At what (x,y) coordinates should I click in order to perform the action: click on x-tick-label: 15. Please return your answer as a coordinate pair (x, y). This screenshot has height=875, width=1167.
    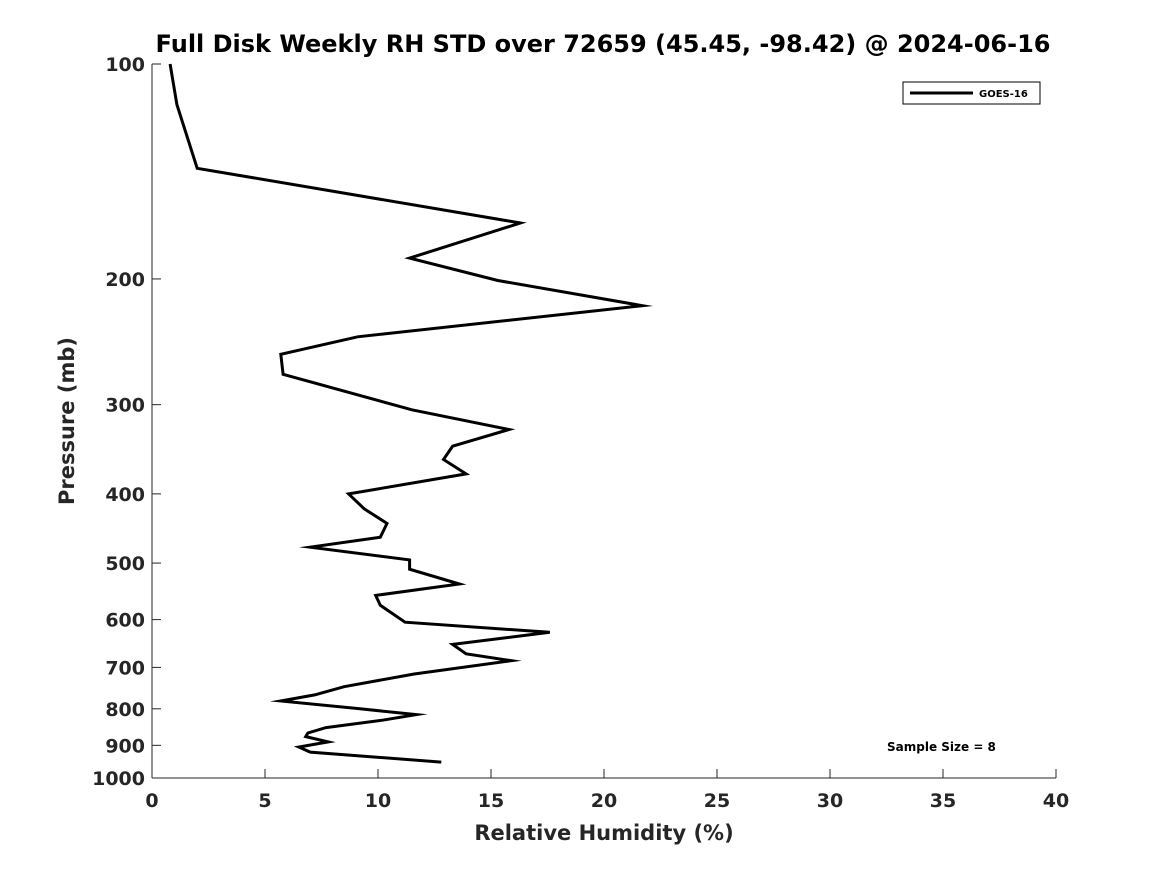
    Looking at the image, I should click on (491, 801).